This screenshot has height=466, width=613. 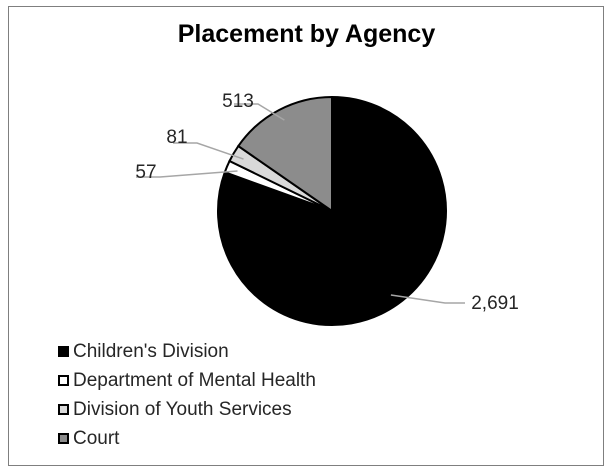 What do you see at coordinates (63, 438) in the screenshot?
I see `legend-swatch-court` at bounding box center [63, 438].